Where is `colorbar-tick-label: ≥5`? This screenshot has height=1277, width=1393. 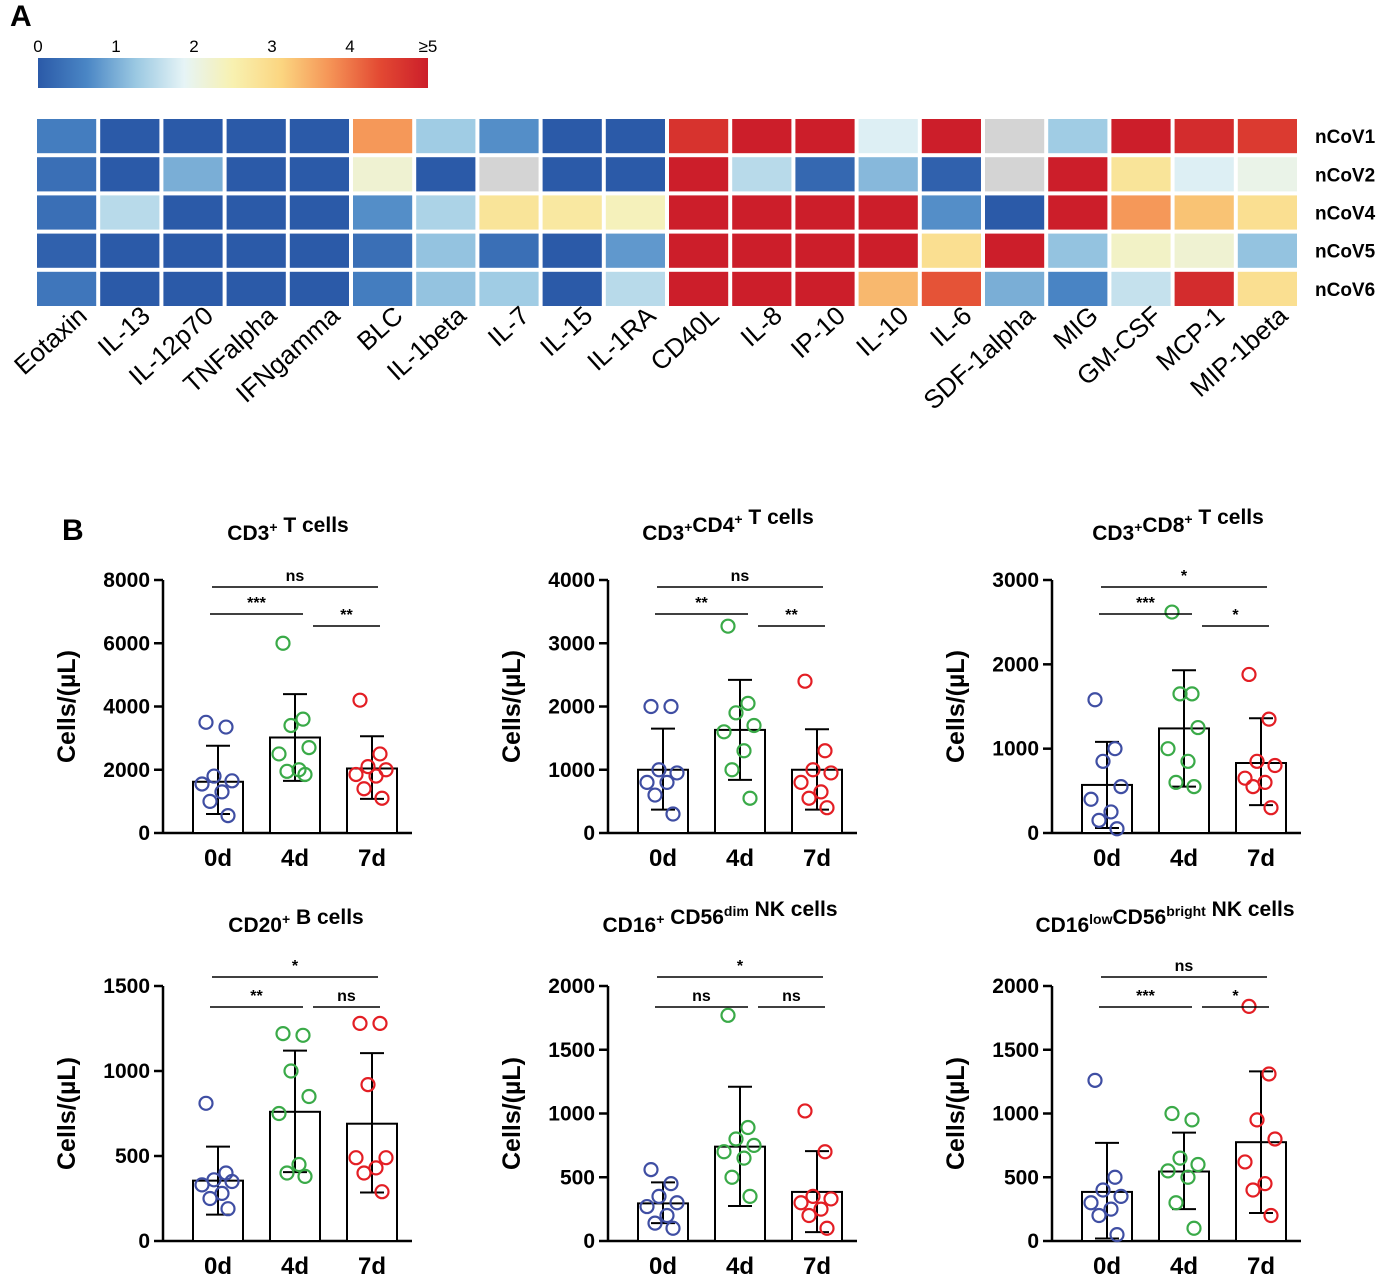 colorbar-tick-label: ≥5 is located at coordinates (428, 46).